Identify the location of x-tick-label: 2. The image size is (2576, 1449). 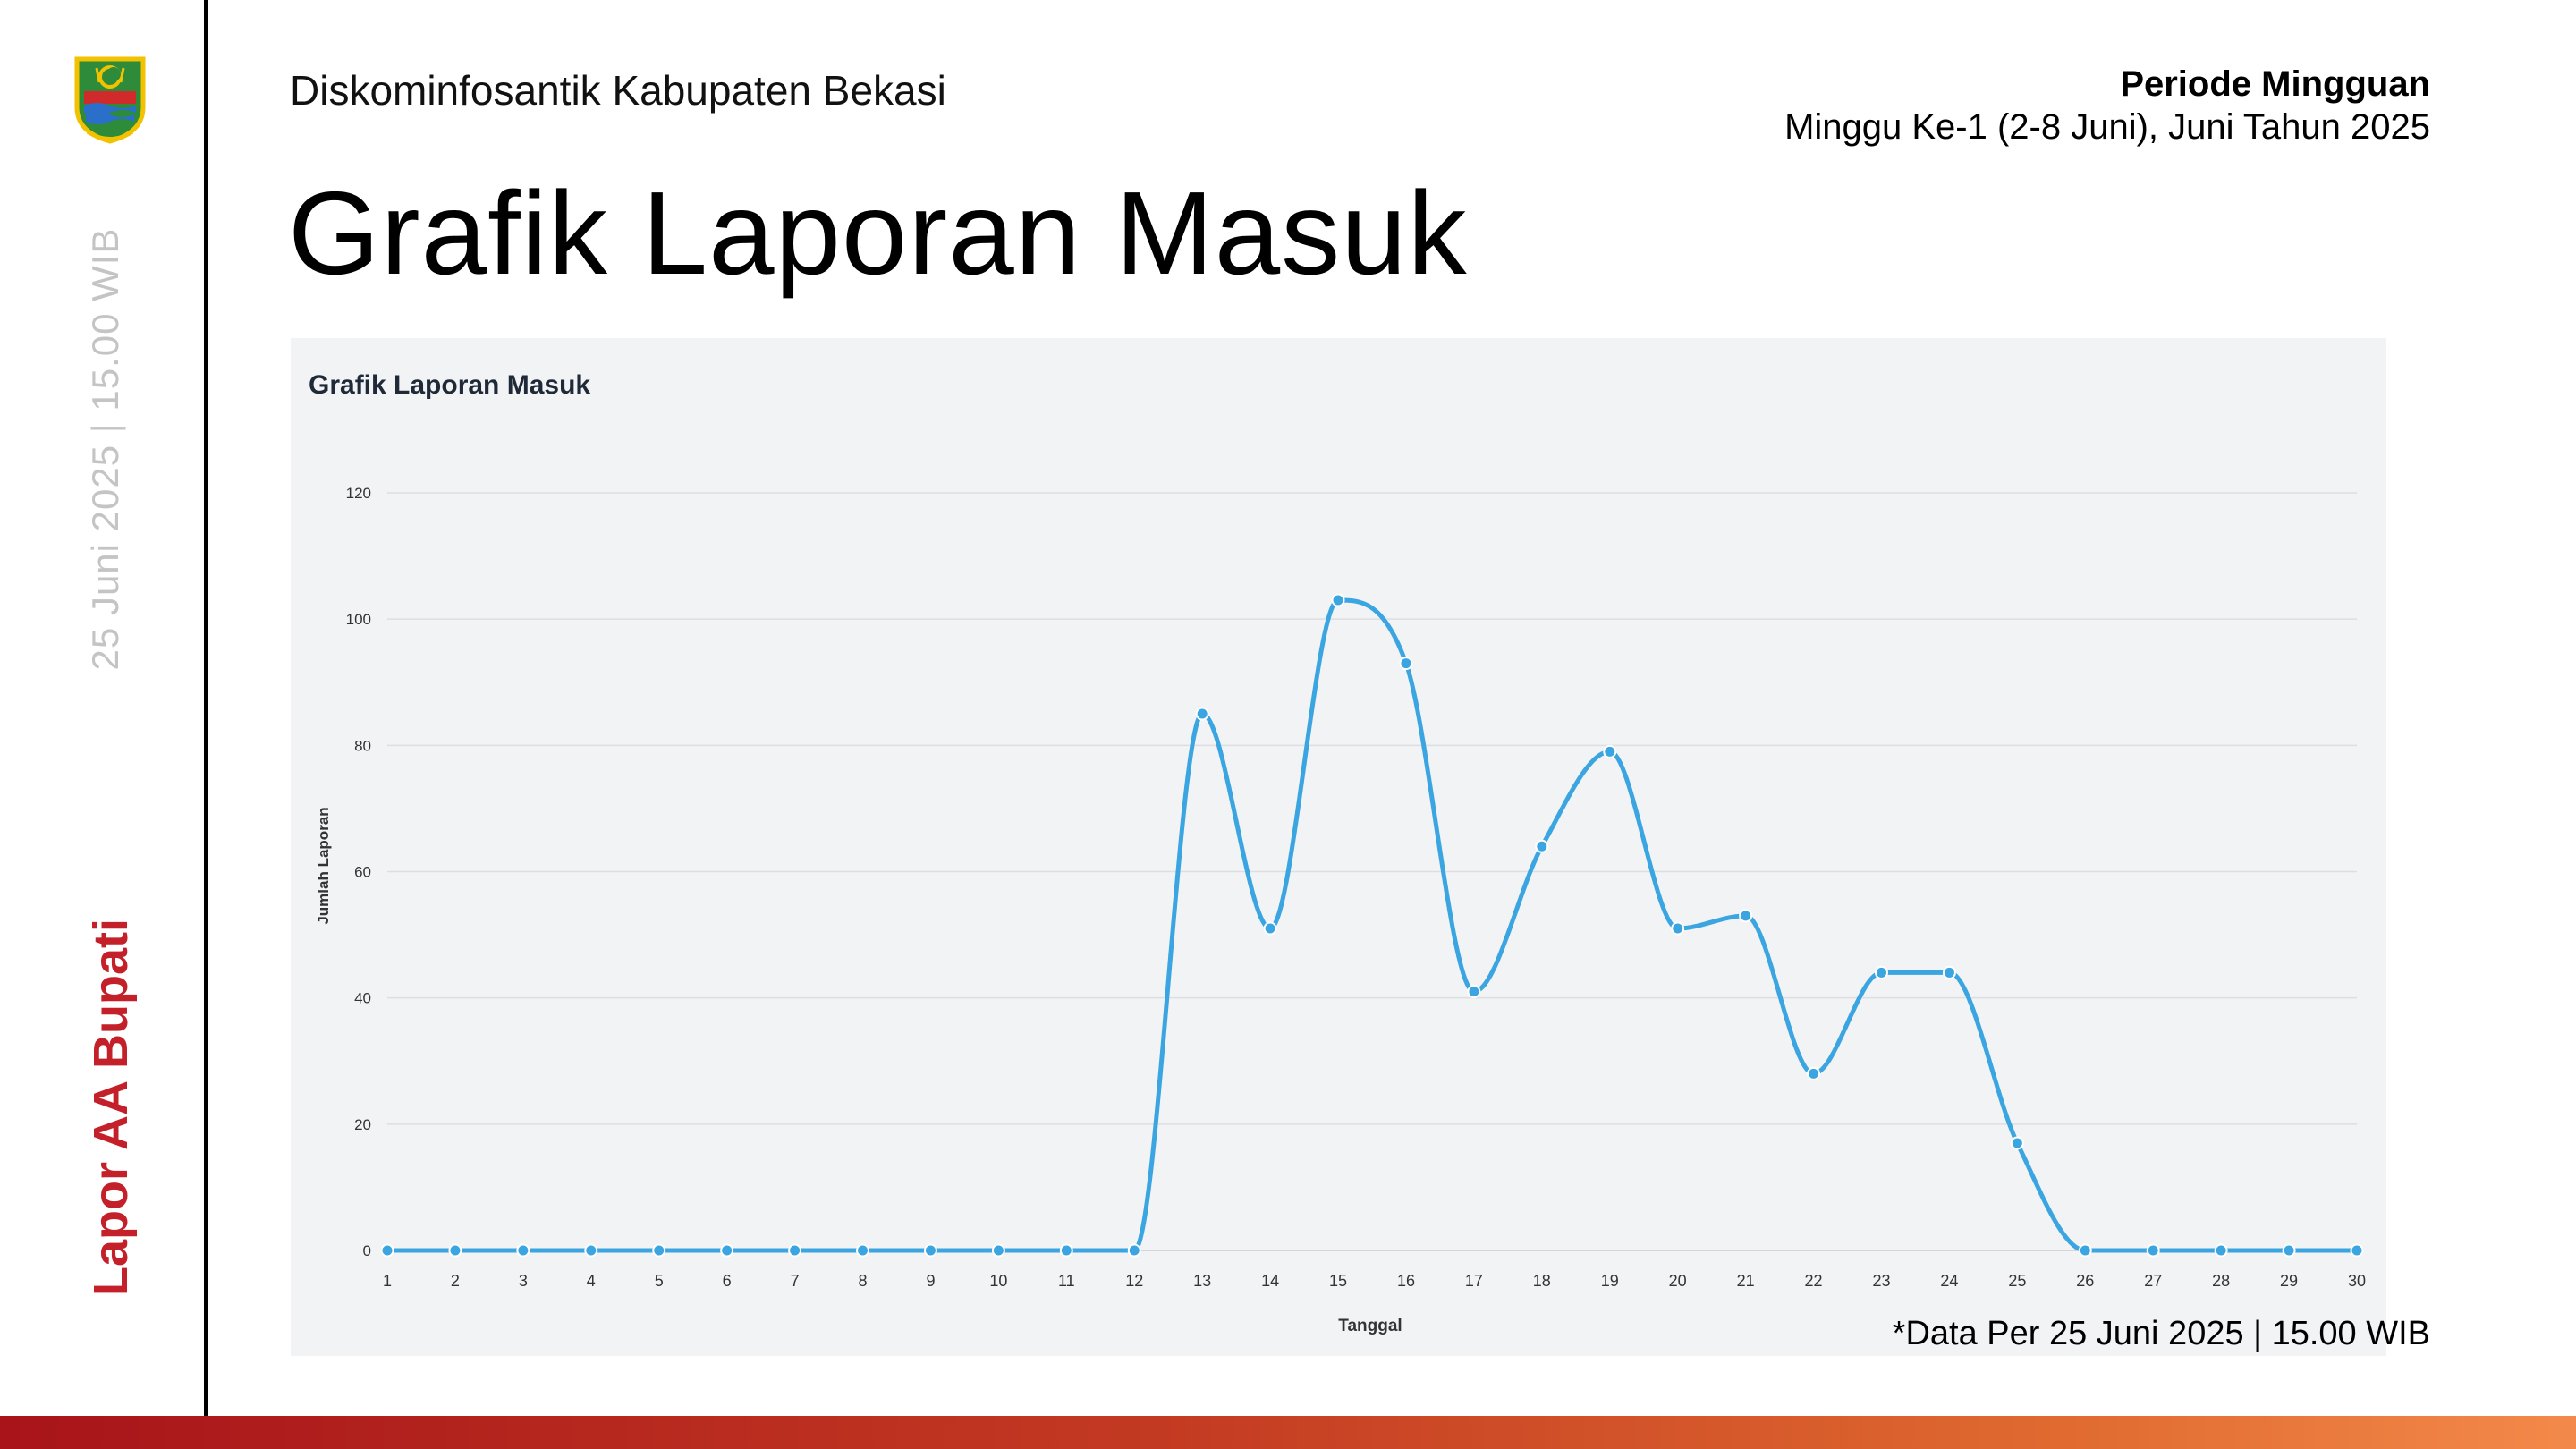
(455, 1281).